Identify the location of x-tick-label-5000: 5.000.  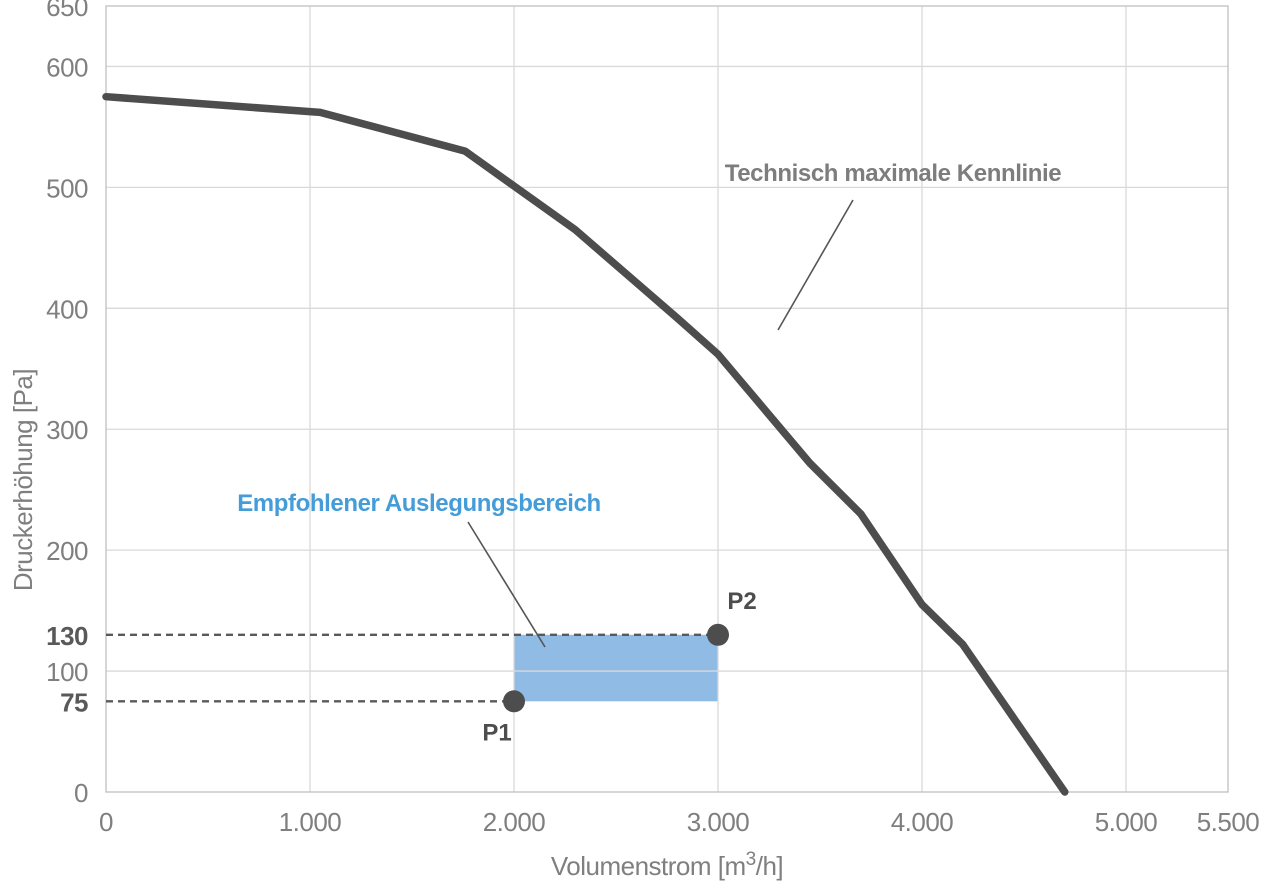
(1126, 822).